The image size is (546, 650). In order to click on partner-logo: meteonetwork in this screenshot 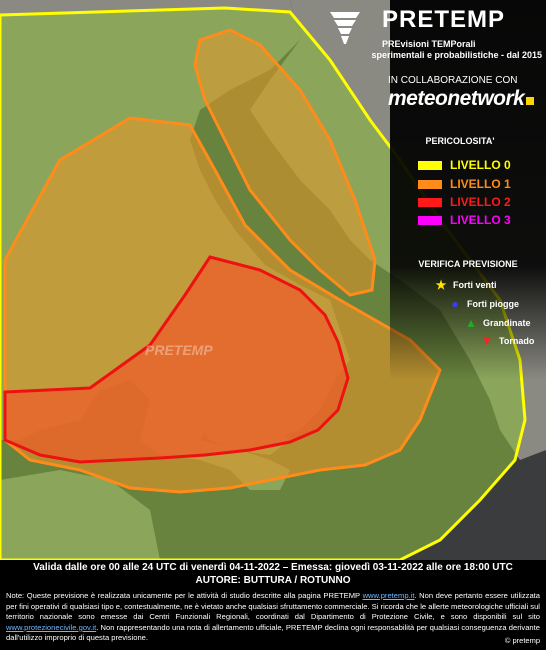, I will do `click(461, 99)`.